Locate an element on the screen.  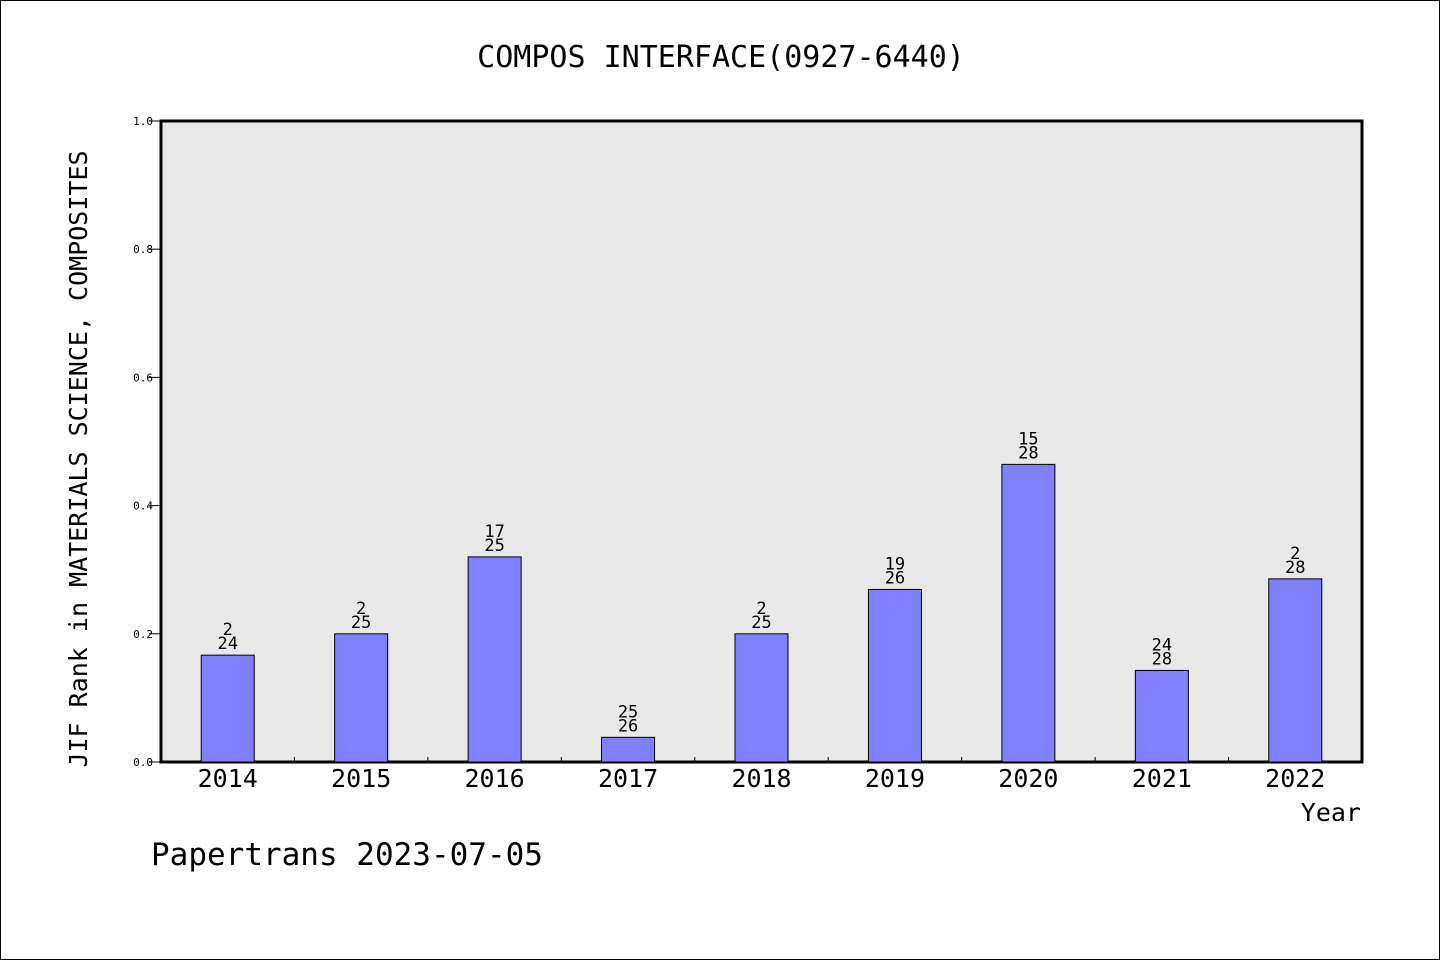
y-tick-label: 0.8 is located at coordinates (143, 249).